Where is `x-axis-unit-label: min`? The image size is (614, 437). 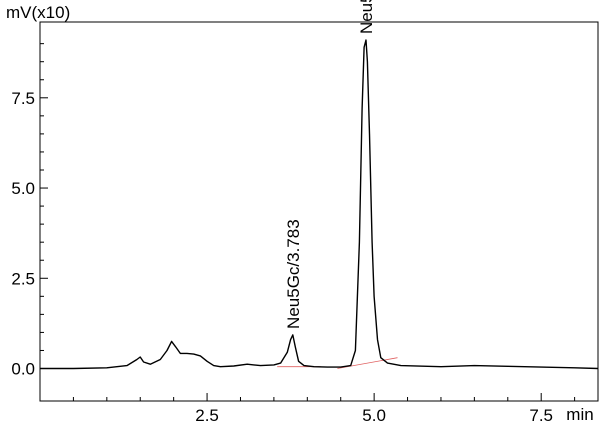
x-axis-unit-label: min is located at coordinates (579, 414).